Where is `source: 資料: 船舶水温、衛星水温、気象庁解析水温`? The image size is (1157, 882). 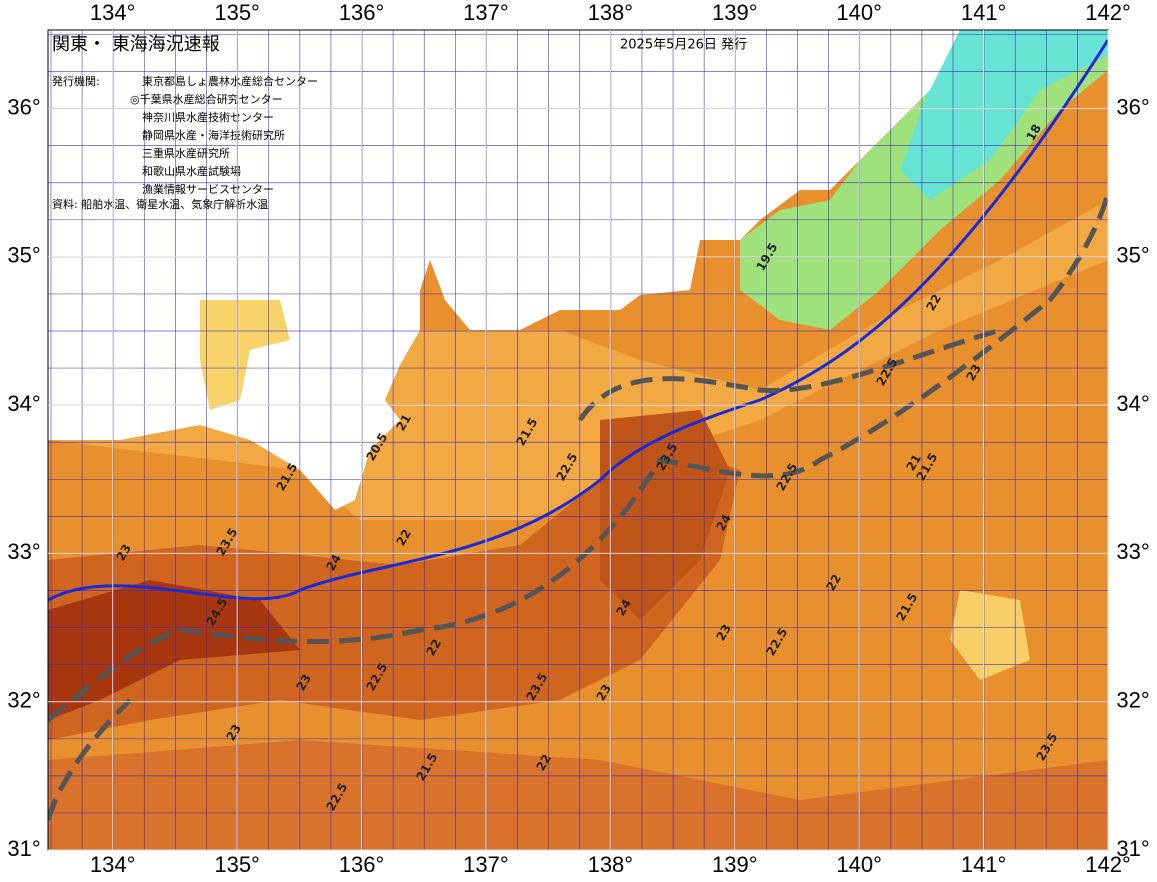
source: 資料: 船舶水温、衛星水温、気象庁解析水温 is located at coordinates (160, 204).